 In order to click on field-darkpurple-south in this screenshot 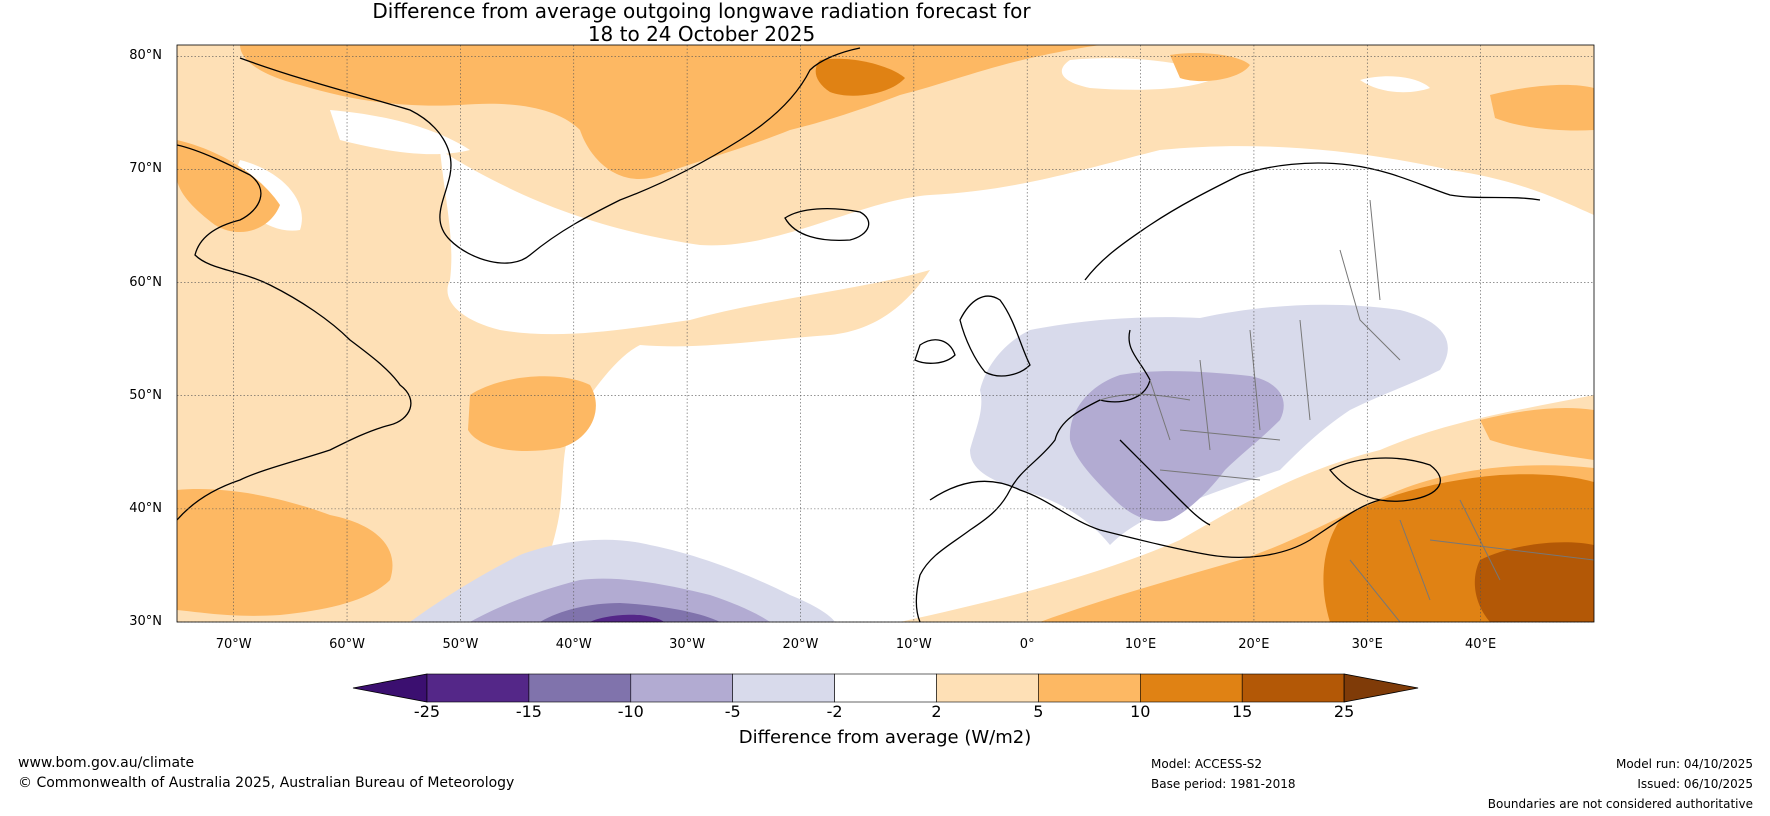, I will do `click(627, 618)`.